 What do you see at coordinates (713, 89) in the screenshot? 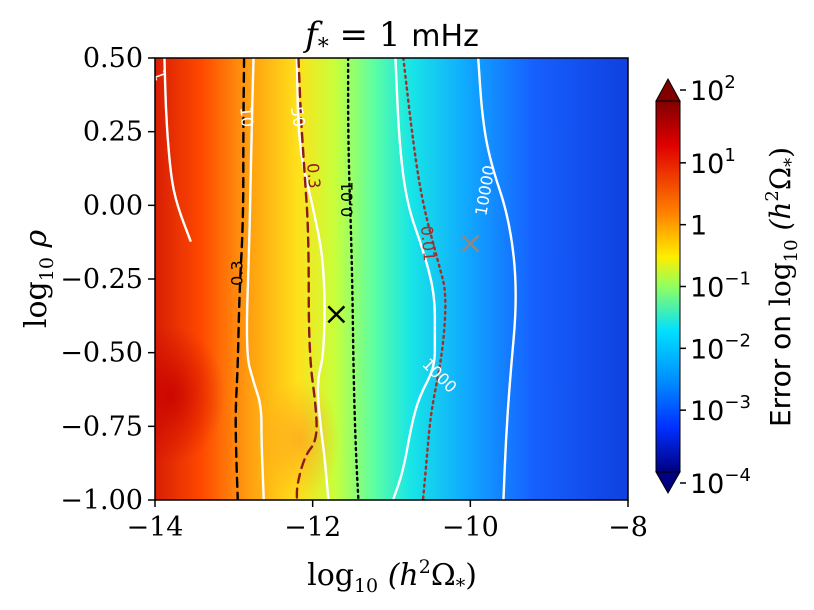
I see `colorbar-tick-label: 10²` at bounding box center [713, 89].